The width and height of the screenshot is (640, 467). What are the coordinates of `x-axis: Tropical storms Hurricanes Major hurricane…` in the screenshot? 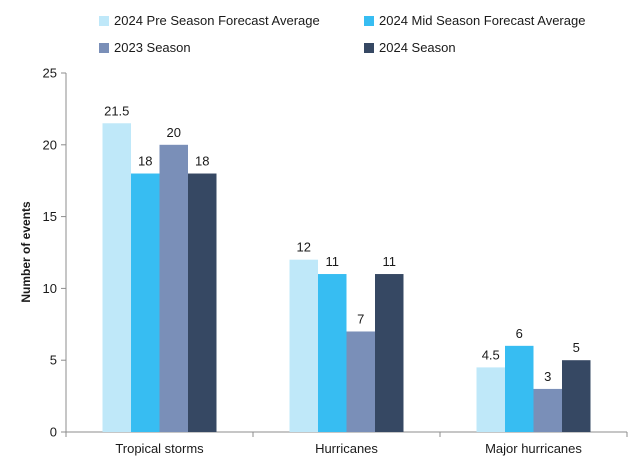 It's located at (346, 443).